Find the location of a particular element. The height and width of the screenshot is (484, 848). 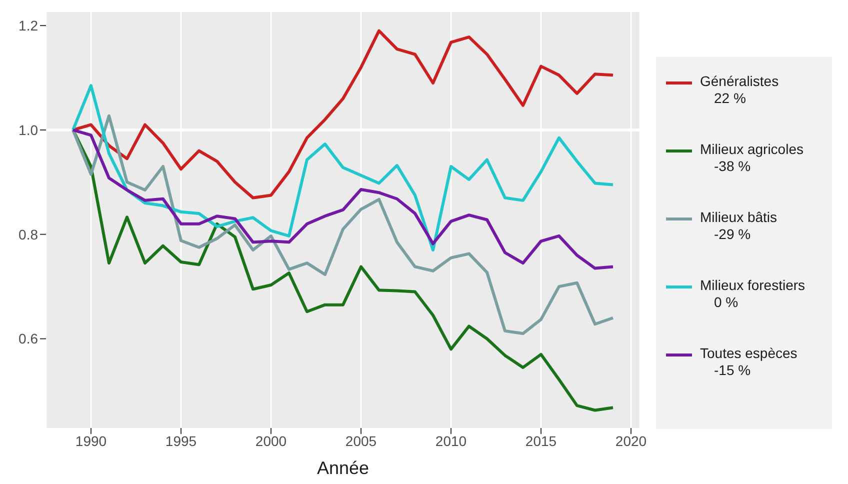

legend-label: Milieux agricoles -38 % is located at coordinates (752, 158).